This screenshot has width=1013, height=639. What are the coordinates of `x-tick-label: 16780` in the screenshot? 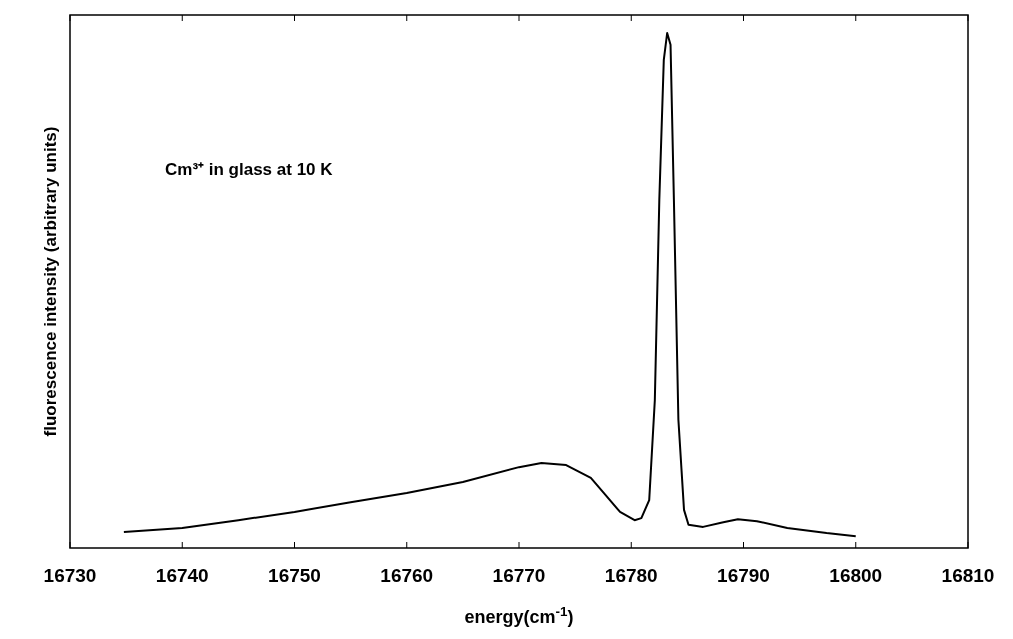 It's located at (631, 575).